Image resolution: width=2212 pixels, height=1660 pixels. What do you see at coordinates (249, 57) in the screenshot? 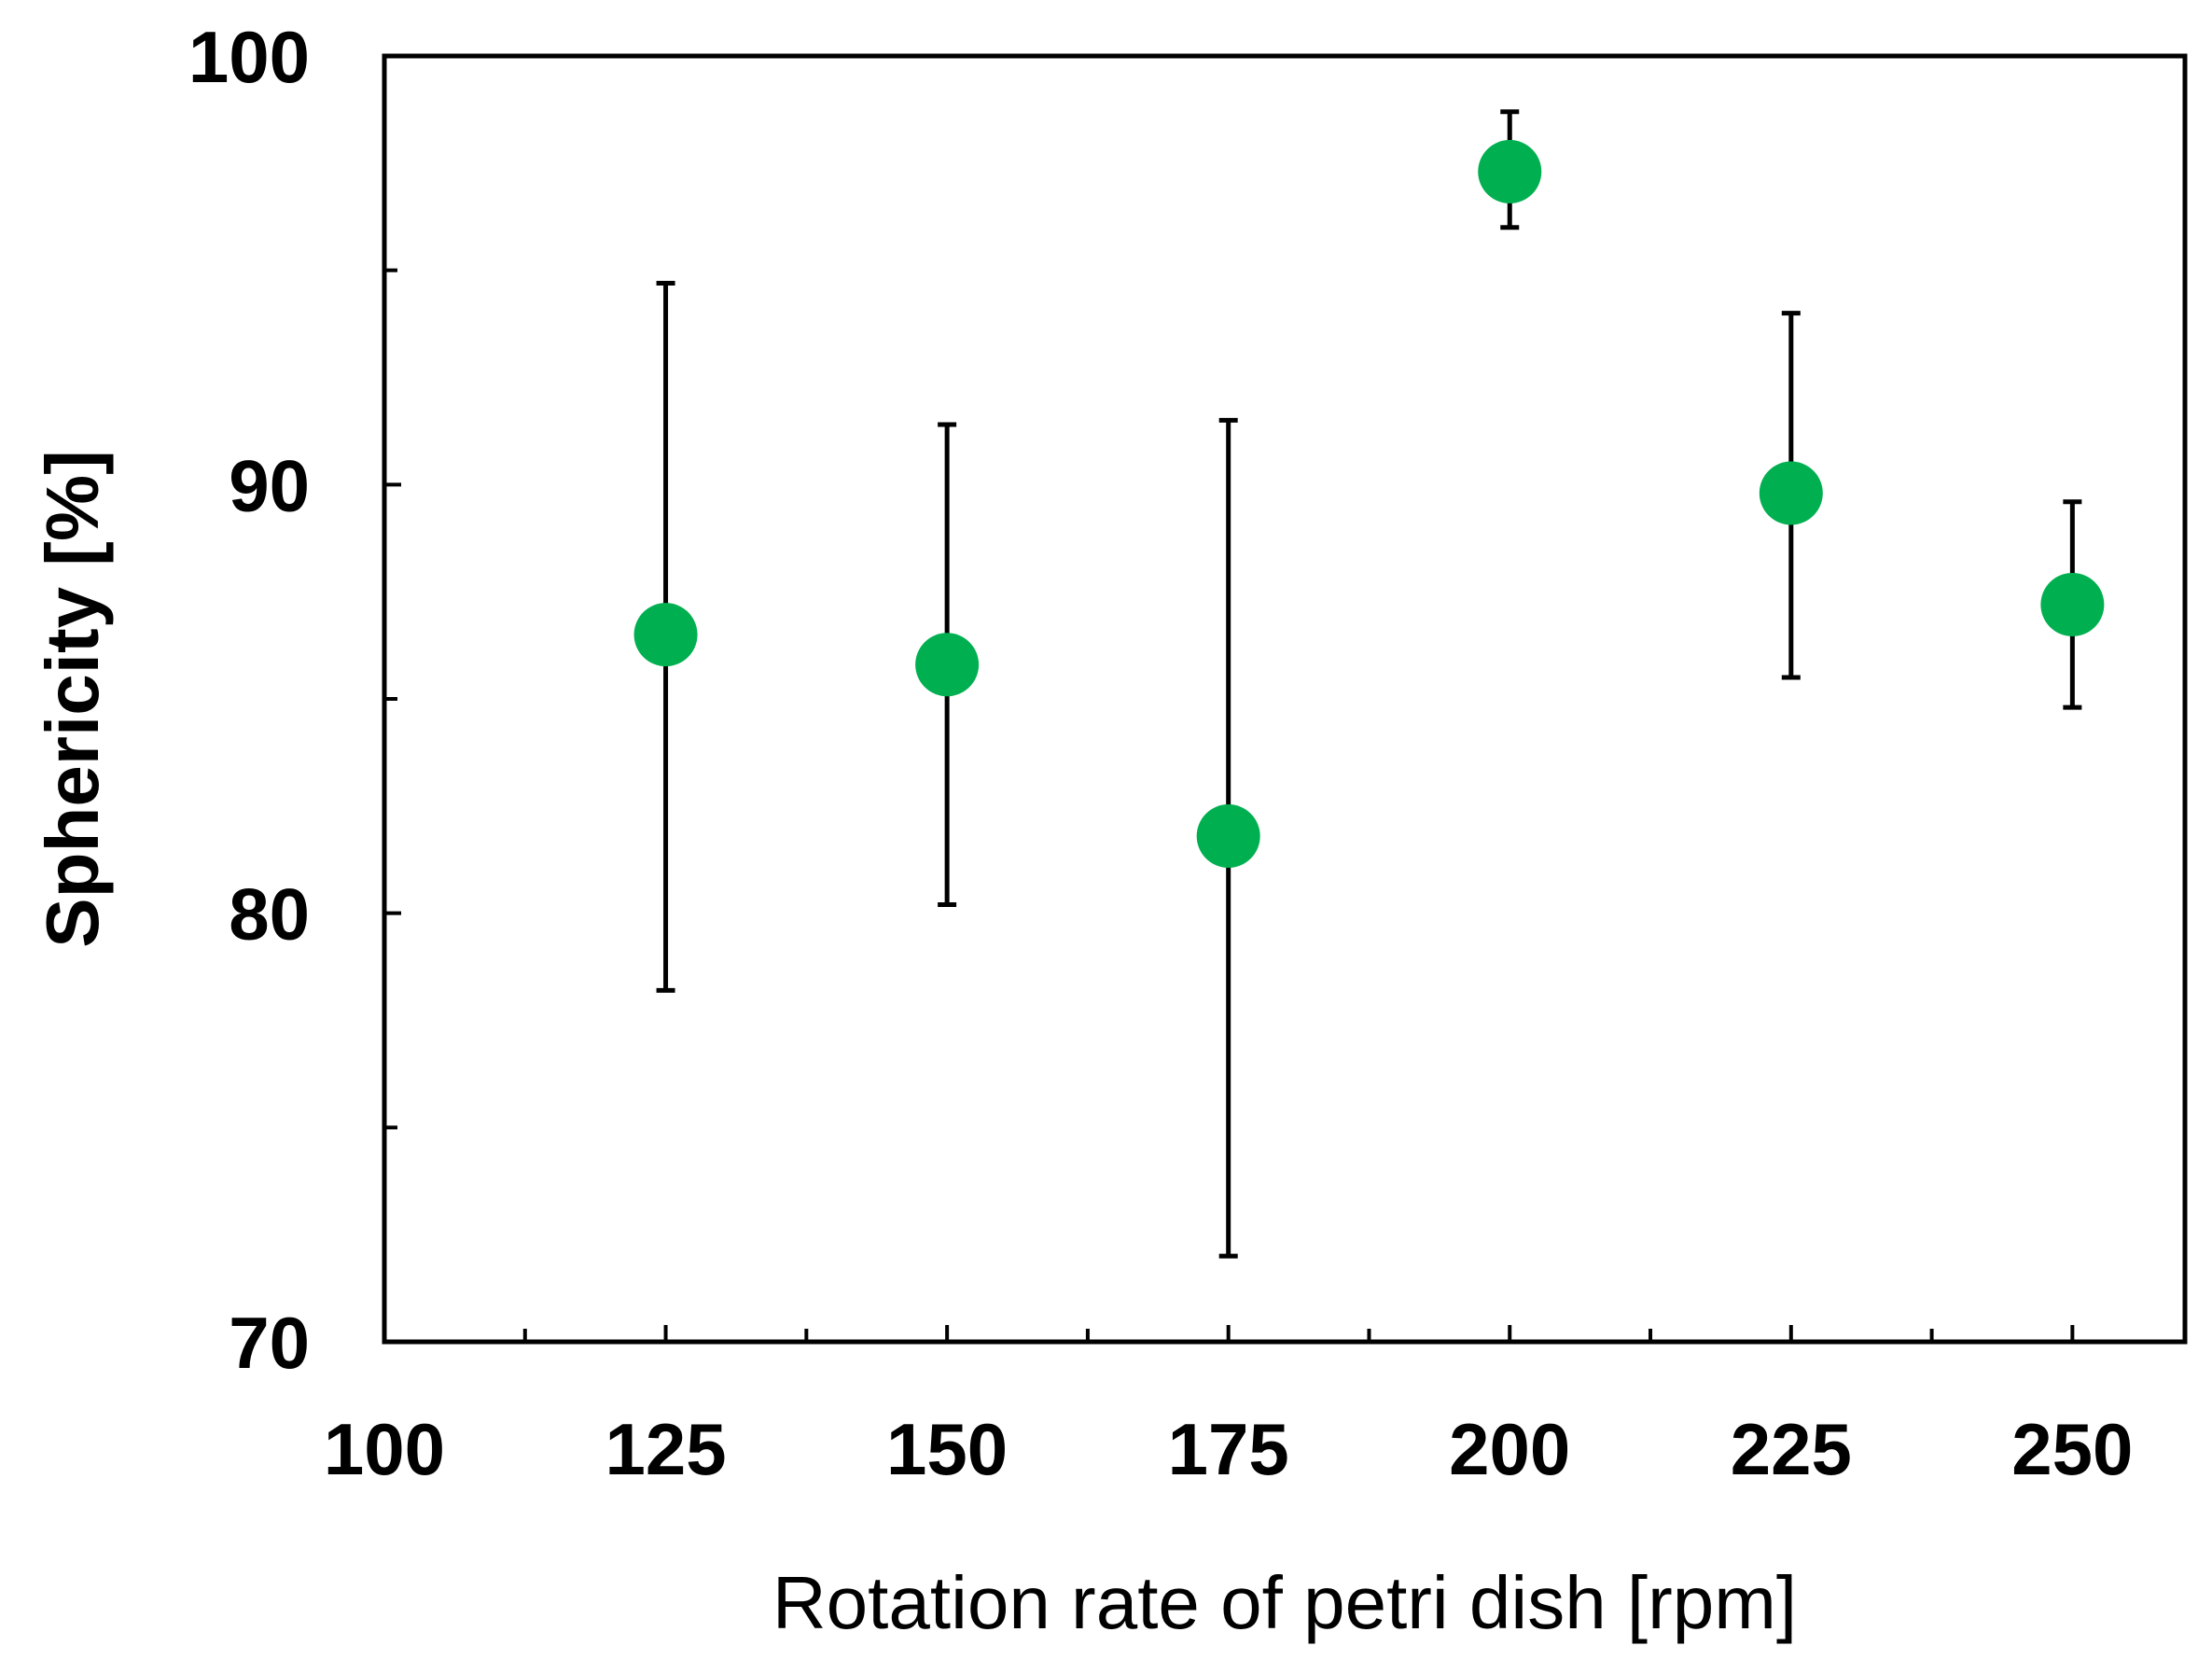
I see `y-tick-label: 100` at bounding box center [249, 57].